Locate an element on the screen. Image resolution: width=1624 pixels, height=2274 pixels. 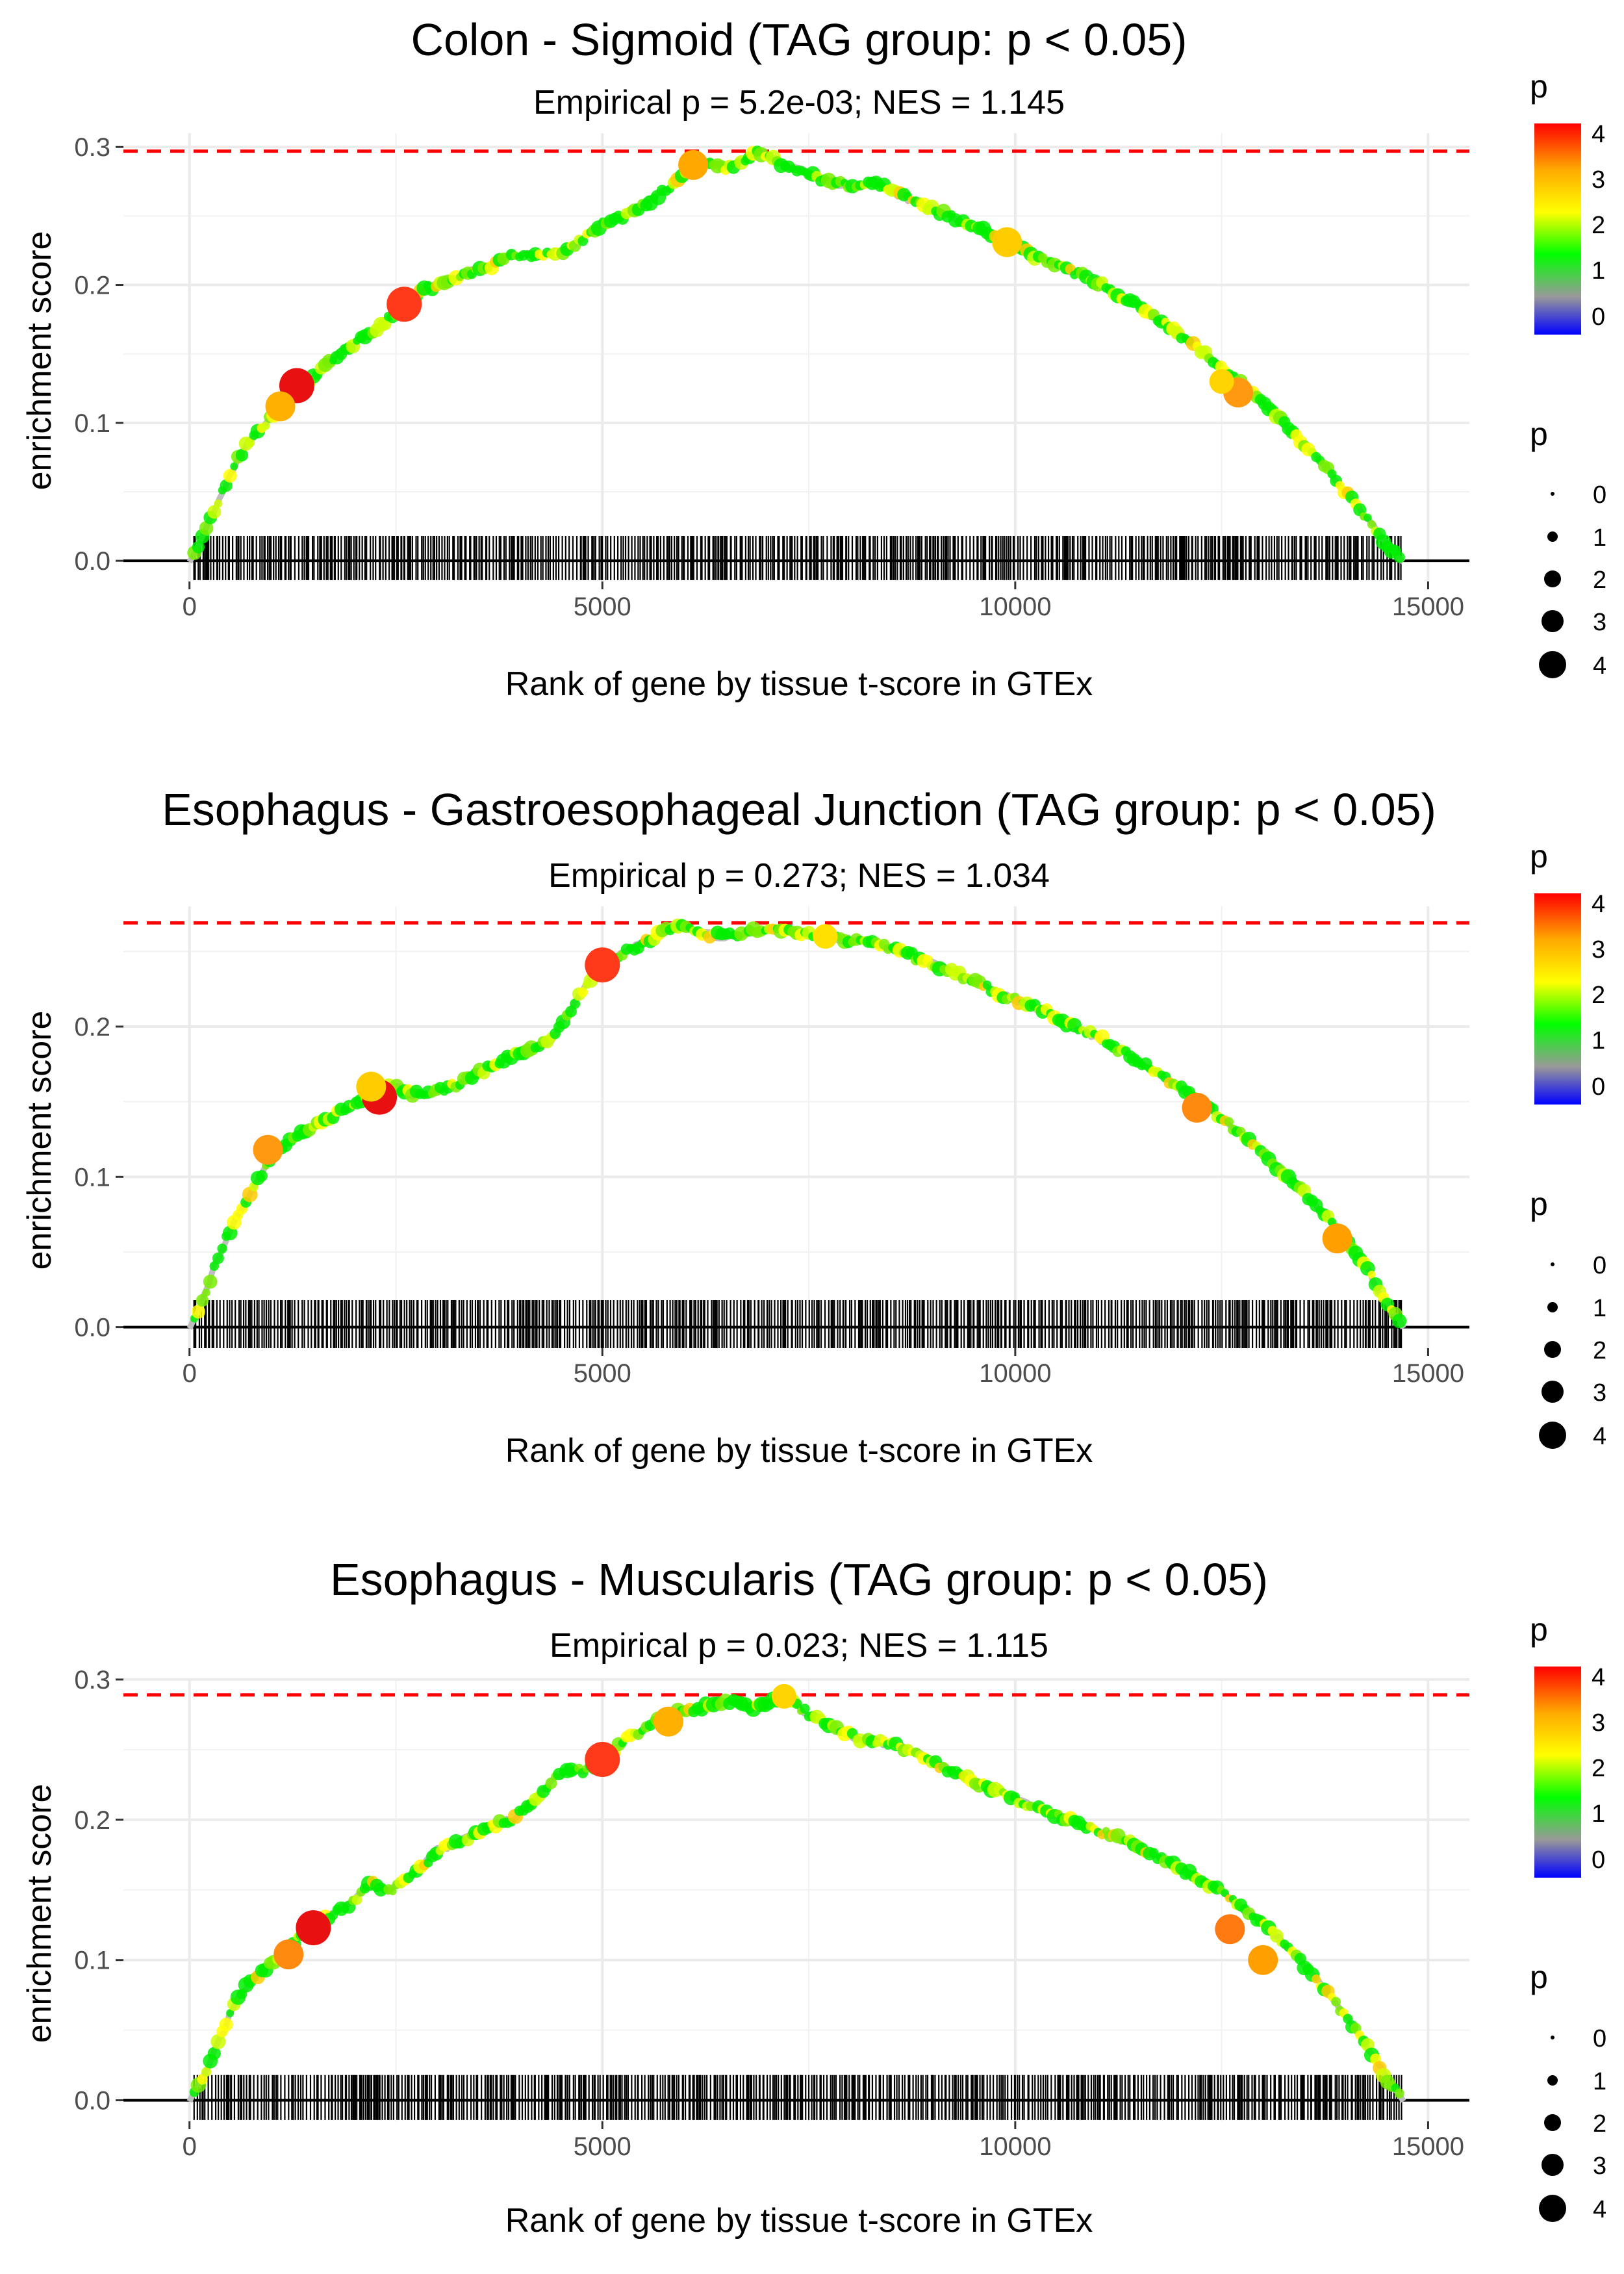
y-tick-label: 0.0 is located at coordinates (92, 561).